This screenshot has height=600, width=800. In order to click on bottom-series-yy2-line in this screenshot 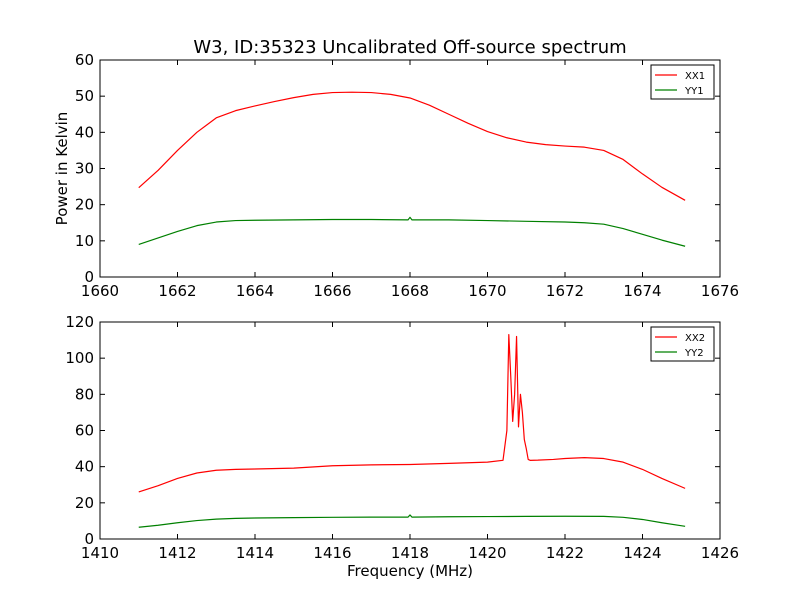, I will do `click(412, 521)`.